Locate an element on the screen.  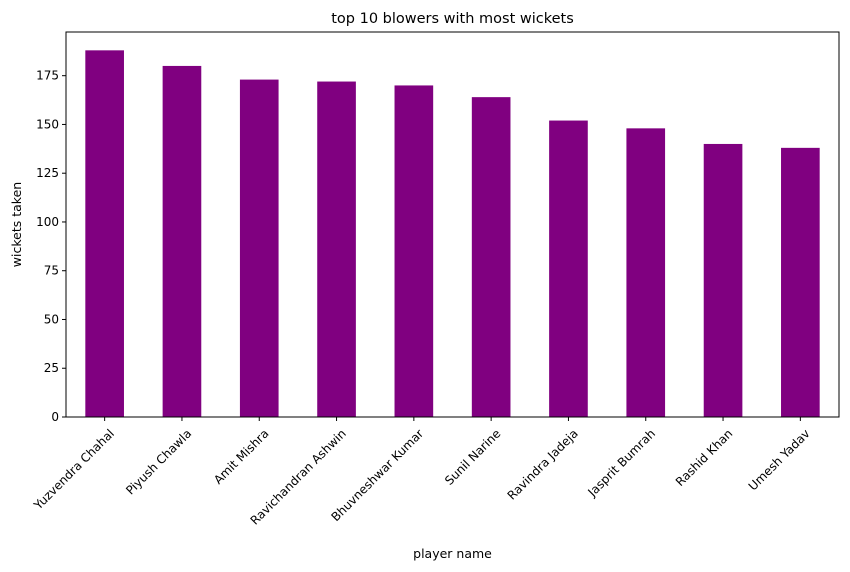
x-tick-label-5: Sunil Narine is located at coordinates (472, 456).